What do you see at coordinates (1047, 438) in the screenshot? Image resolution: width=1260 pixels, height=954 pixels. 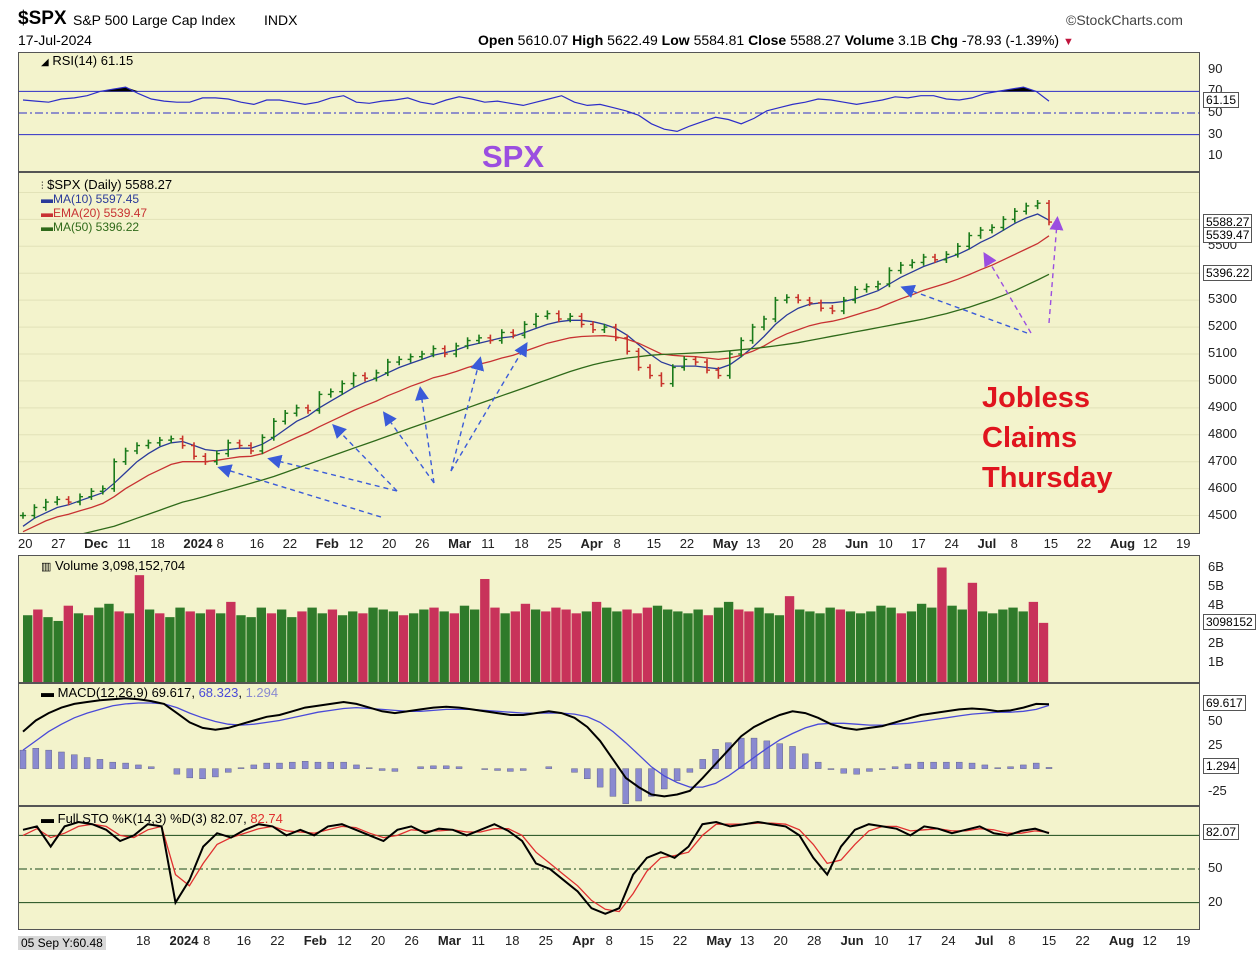 I see `jobless-annotation: Jobless Claims Thursday` at bounding box center [1047, 438].